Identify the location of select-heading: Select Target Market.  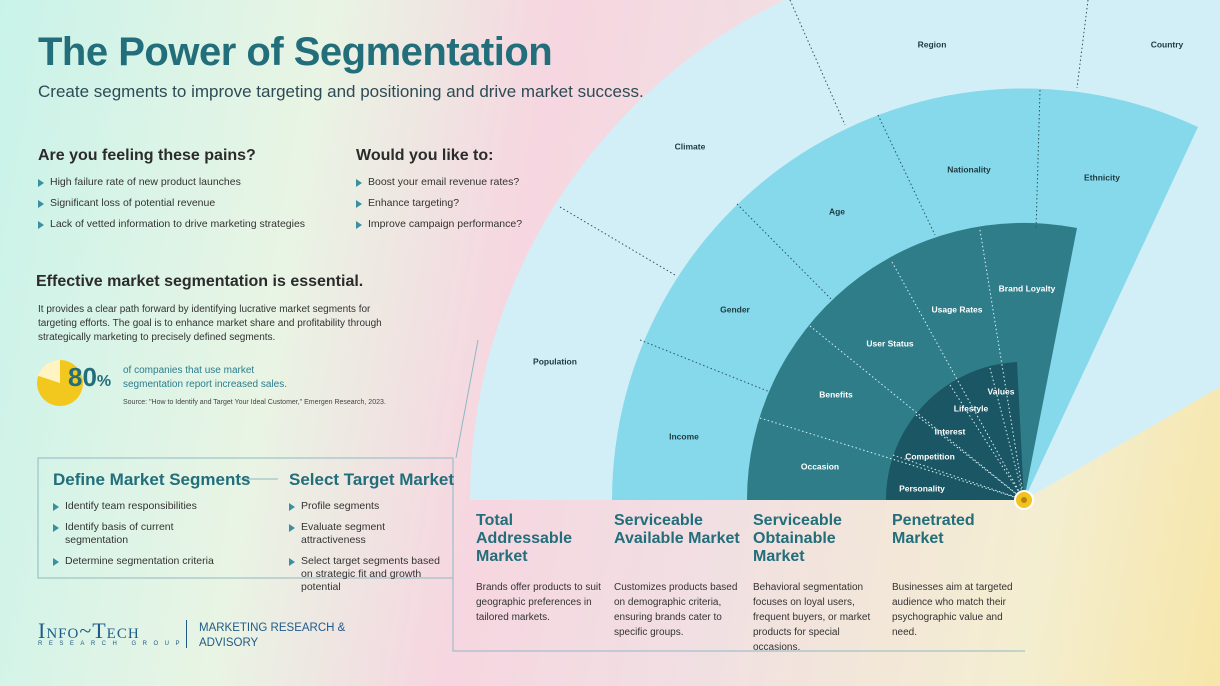
(372, 479).